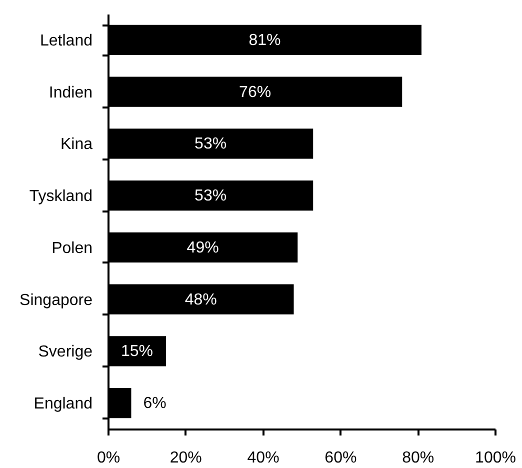  Describe the element at coordinates (186, 458) in the screenshot. I see `x-tick-label: 20%` at that location.